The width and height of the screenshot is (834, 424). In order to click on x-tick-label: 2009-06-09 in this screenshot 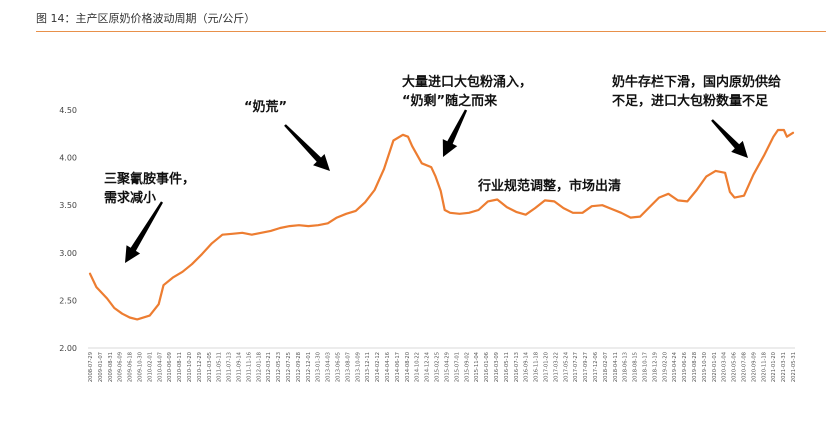, I will do `click(121, 367)`.